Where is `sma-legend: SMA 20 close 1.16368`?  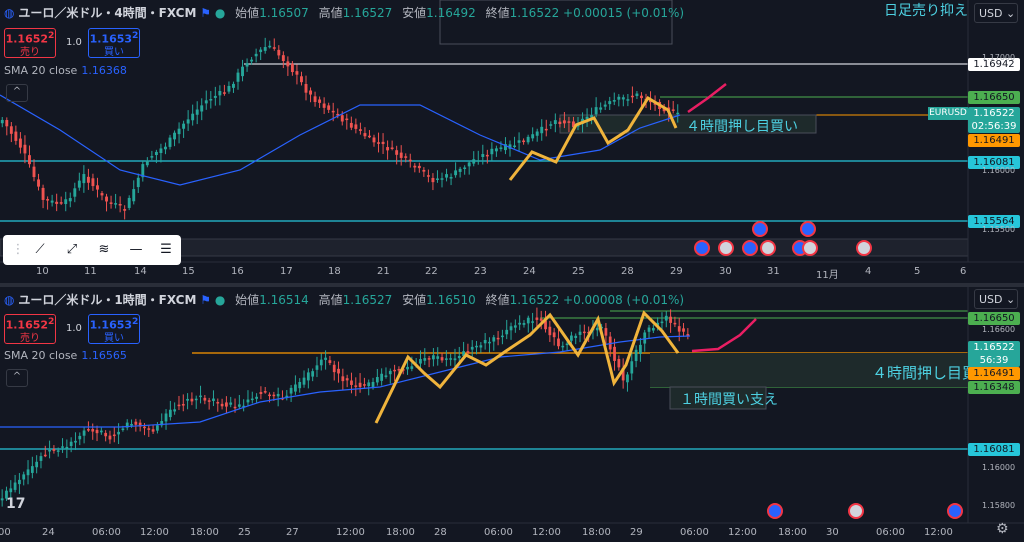 sma-legend: SMA 20 close 1.16368 is located at coordinates (65, 70).